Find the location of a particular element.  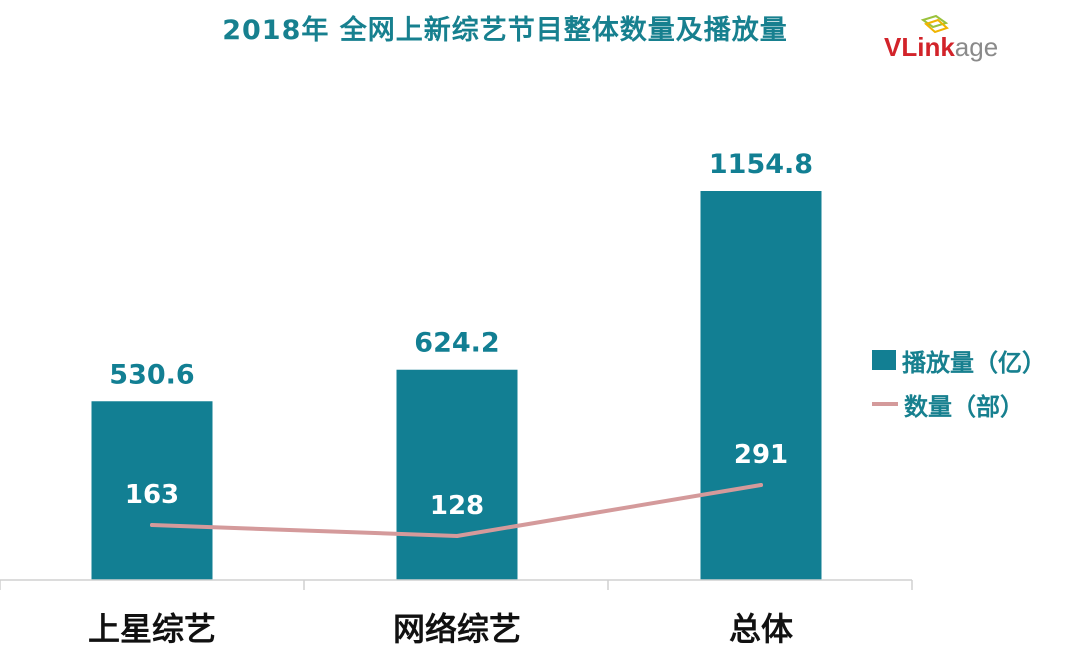

legend-item-line: 数量（部） is located at coordinates (959, 404).